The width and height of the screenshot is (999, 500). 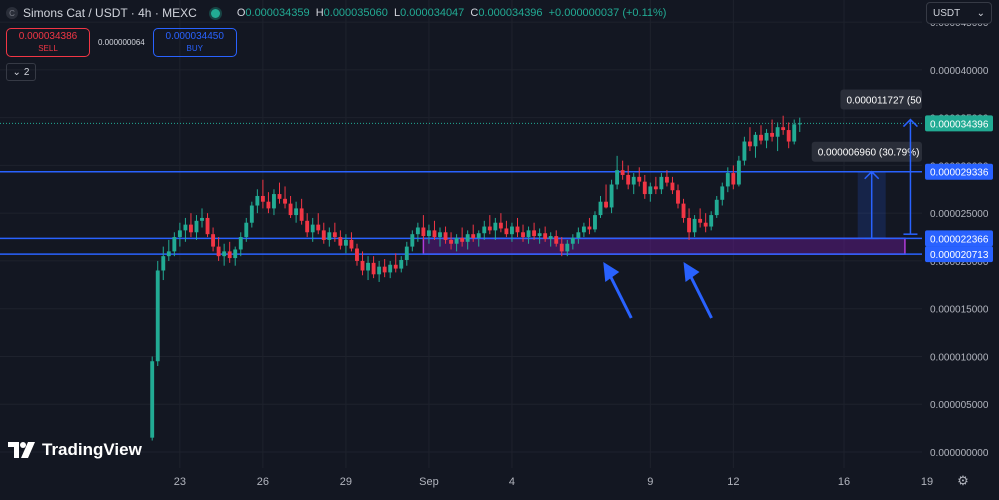 What do you see at coordinates (927, 482) in the screenshot?
I see `time-tick: 19` at bounding box center [927, 482].